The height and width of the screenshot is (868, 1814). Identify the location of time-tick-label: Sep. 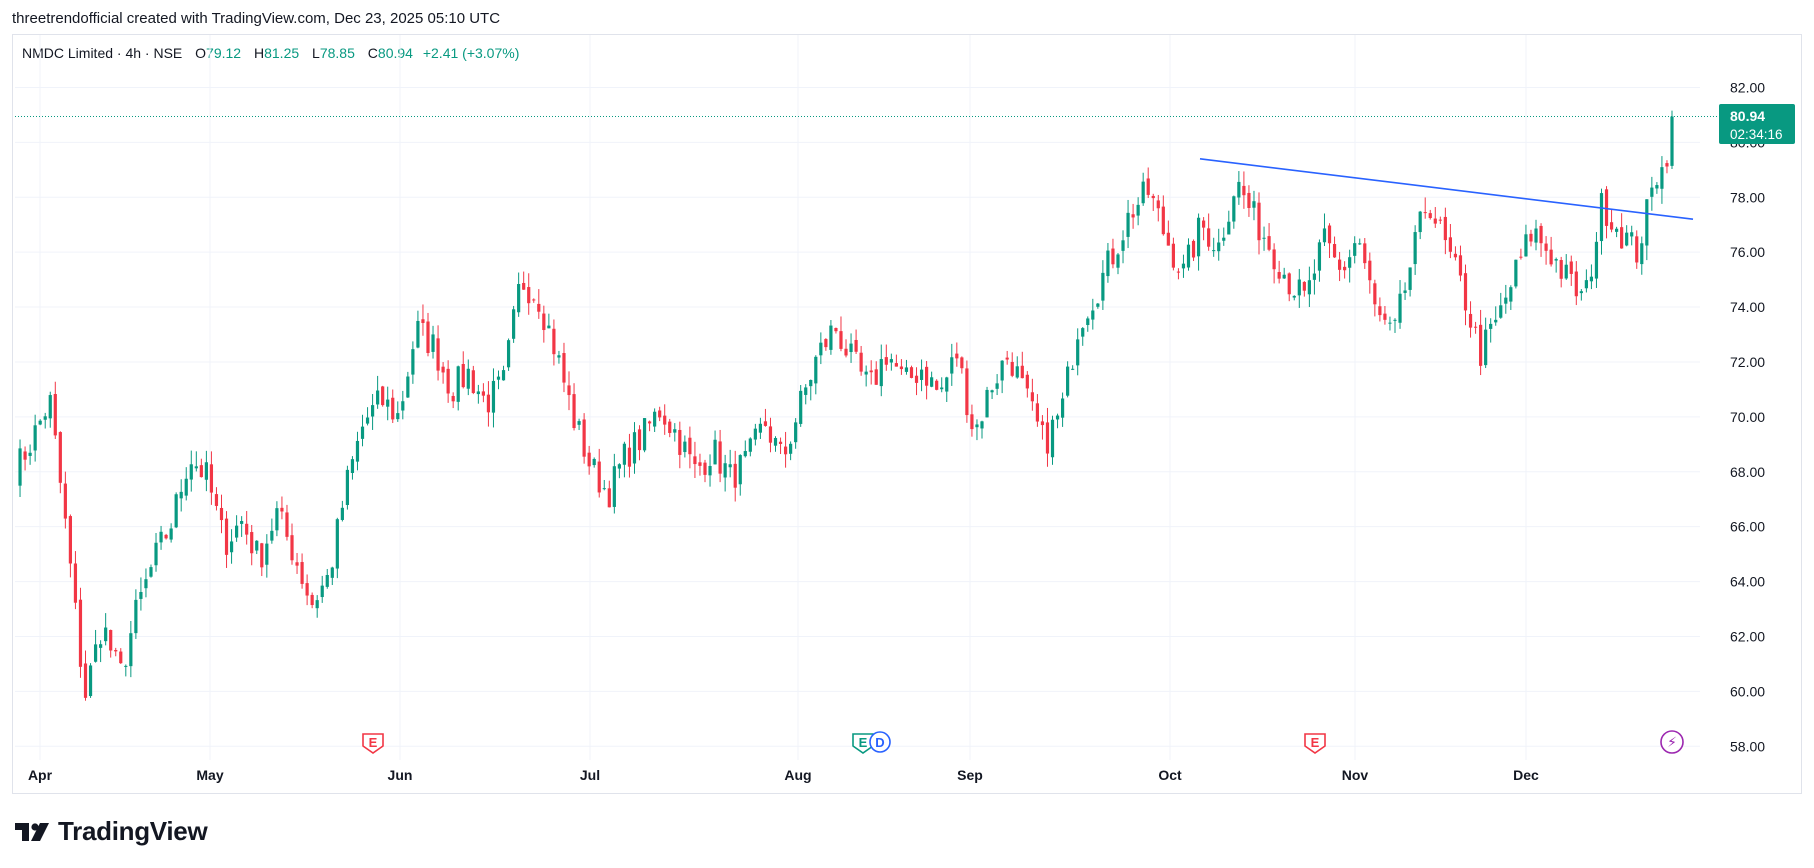
(970, 775).